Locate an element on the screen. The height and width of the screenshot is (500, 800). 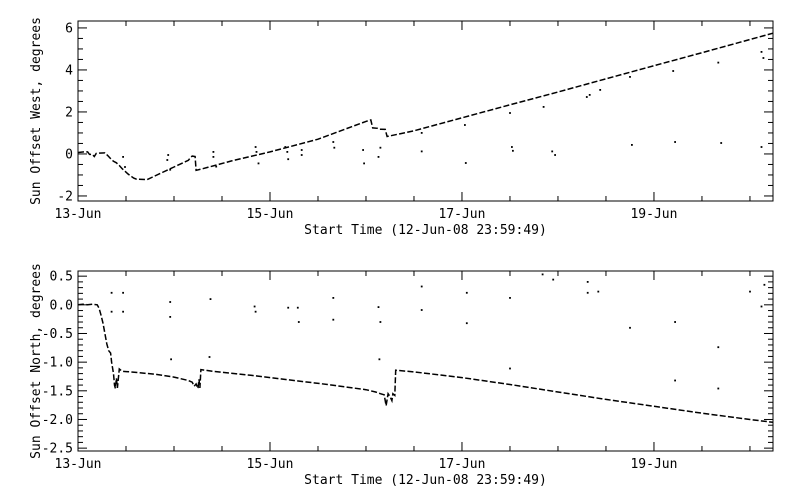
y-tick-label: -2.0 is located at coordinates (57, 420).